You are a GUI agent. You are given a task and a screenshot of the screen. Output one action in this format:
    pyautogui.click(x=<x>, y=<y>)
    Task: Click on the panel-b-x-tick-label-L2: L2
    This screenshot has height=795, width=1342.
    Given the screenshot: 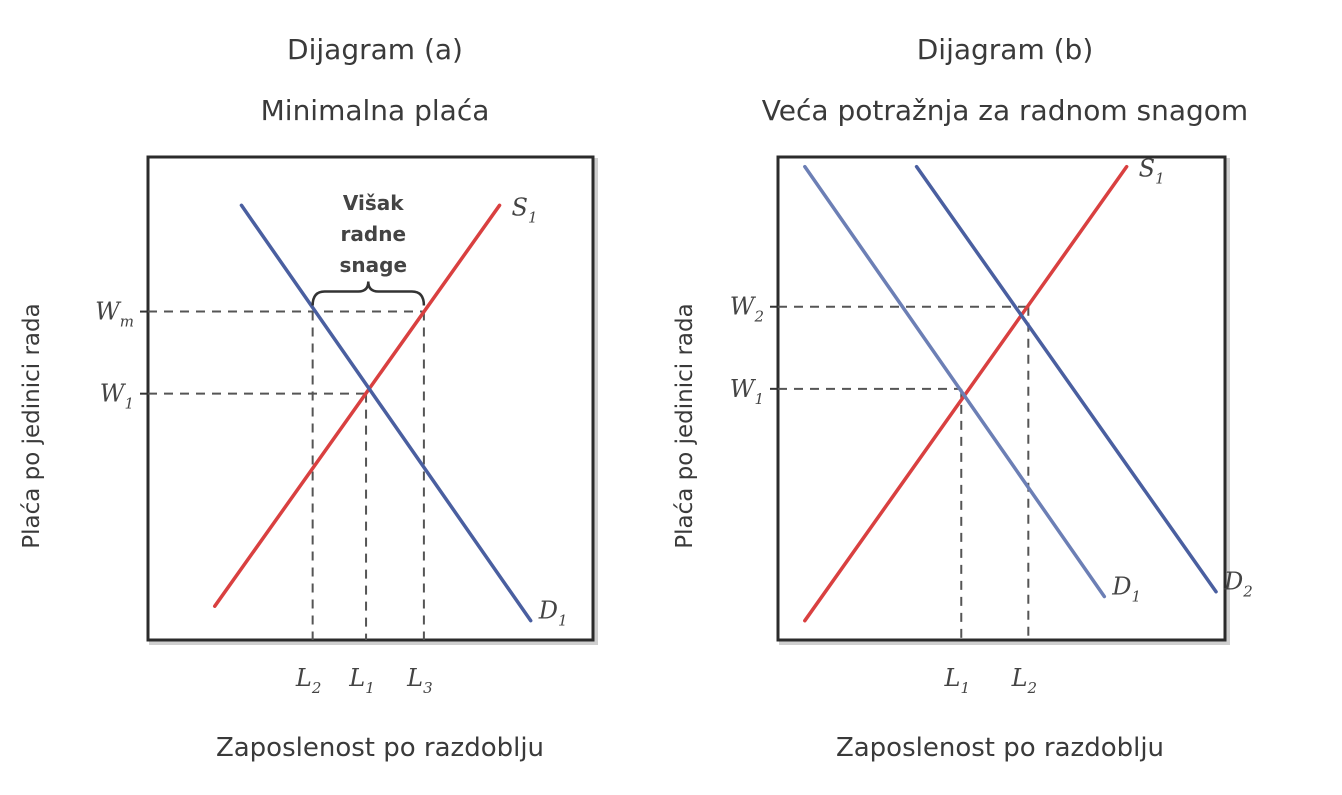 What is the action you would take?
    pyautogui.click(x=1024, y=680)
    